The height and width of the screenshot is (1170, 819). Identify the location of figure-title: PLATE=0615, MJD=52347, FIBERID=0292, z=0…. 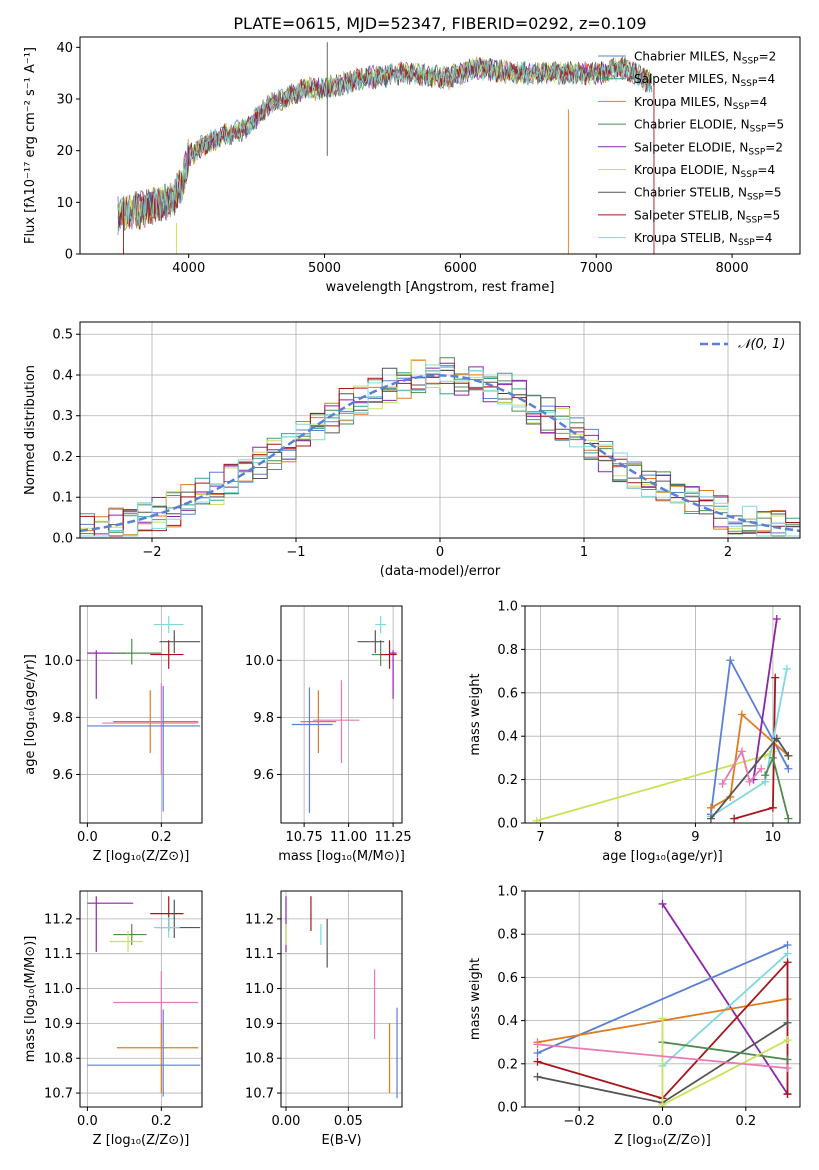
(439, 23).